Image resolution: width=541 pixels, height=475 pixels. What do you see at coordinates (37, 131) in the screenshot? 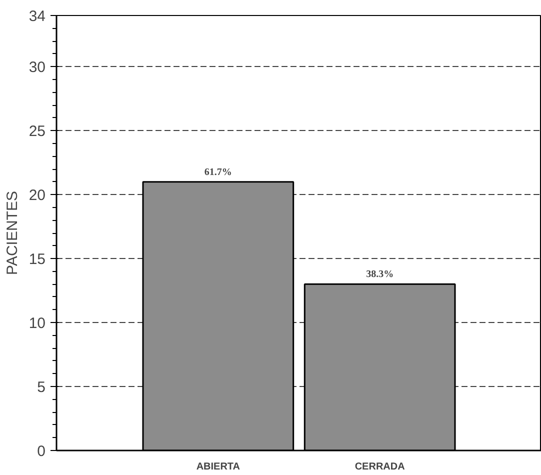
I see `y-tick-label: 25` at bounding box center [37, 131].